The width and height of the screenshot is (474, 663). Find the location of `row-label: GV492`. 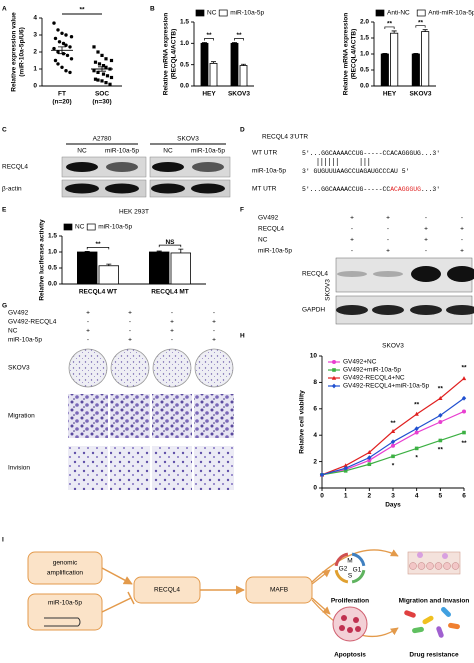

row-label: GV492 is located at coordinates (268, 218).